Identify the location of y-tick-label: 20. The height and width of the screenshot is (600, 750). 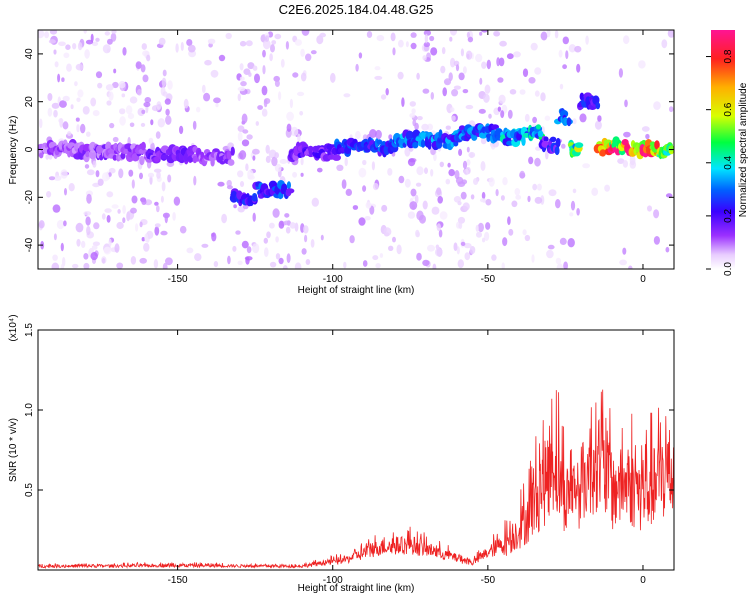
(29, 102).